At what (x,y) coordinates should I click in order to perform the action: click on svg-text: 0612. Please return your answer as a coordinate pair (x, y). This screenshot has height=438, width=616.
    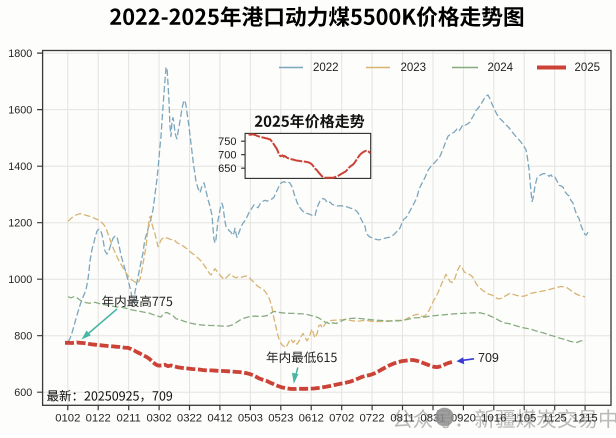
    Looking at the image, I should click on (311, 418).